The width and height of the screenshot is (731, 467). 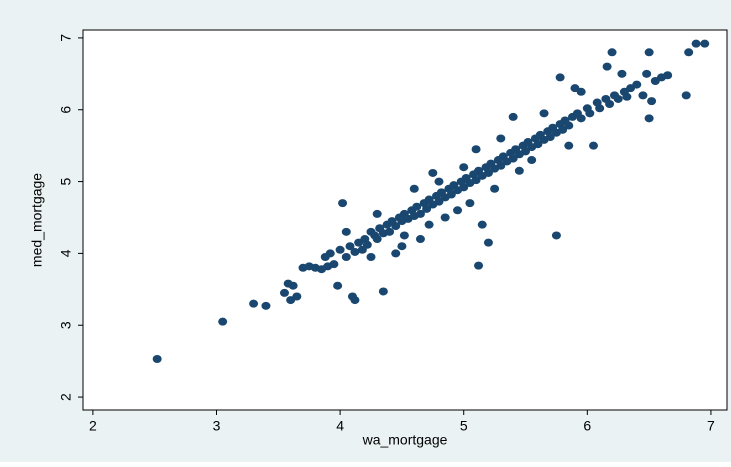 What do you see at coordinates (587, 426) in the screenshot?
I see `x-tick-label: 6` at bounding box center [587, 426].